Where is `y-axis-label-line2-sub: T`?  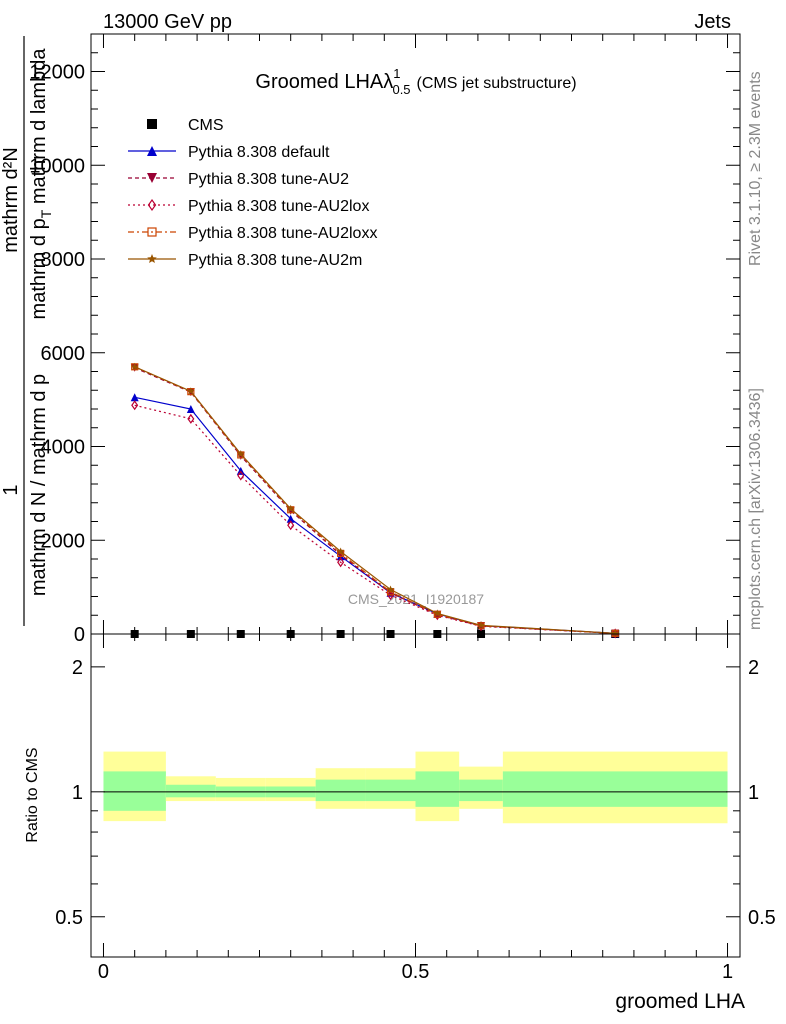
y-axis-label-line2-sub: T is located at coordinates (46, 213).